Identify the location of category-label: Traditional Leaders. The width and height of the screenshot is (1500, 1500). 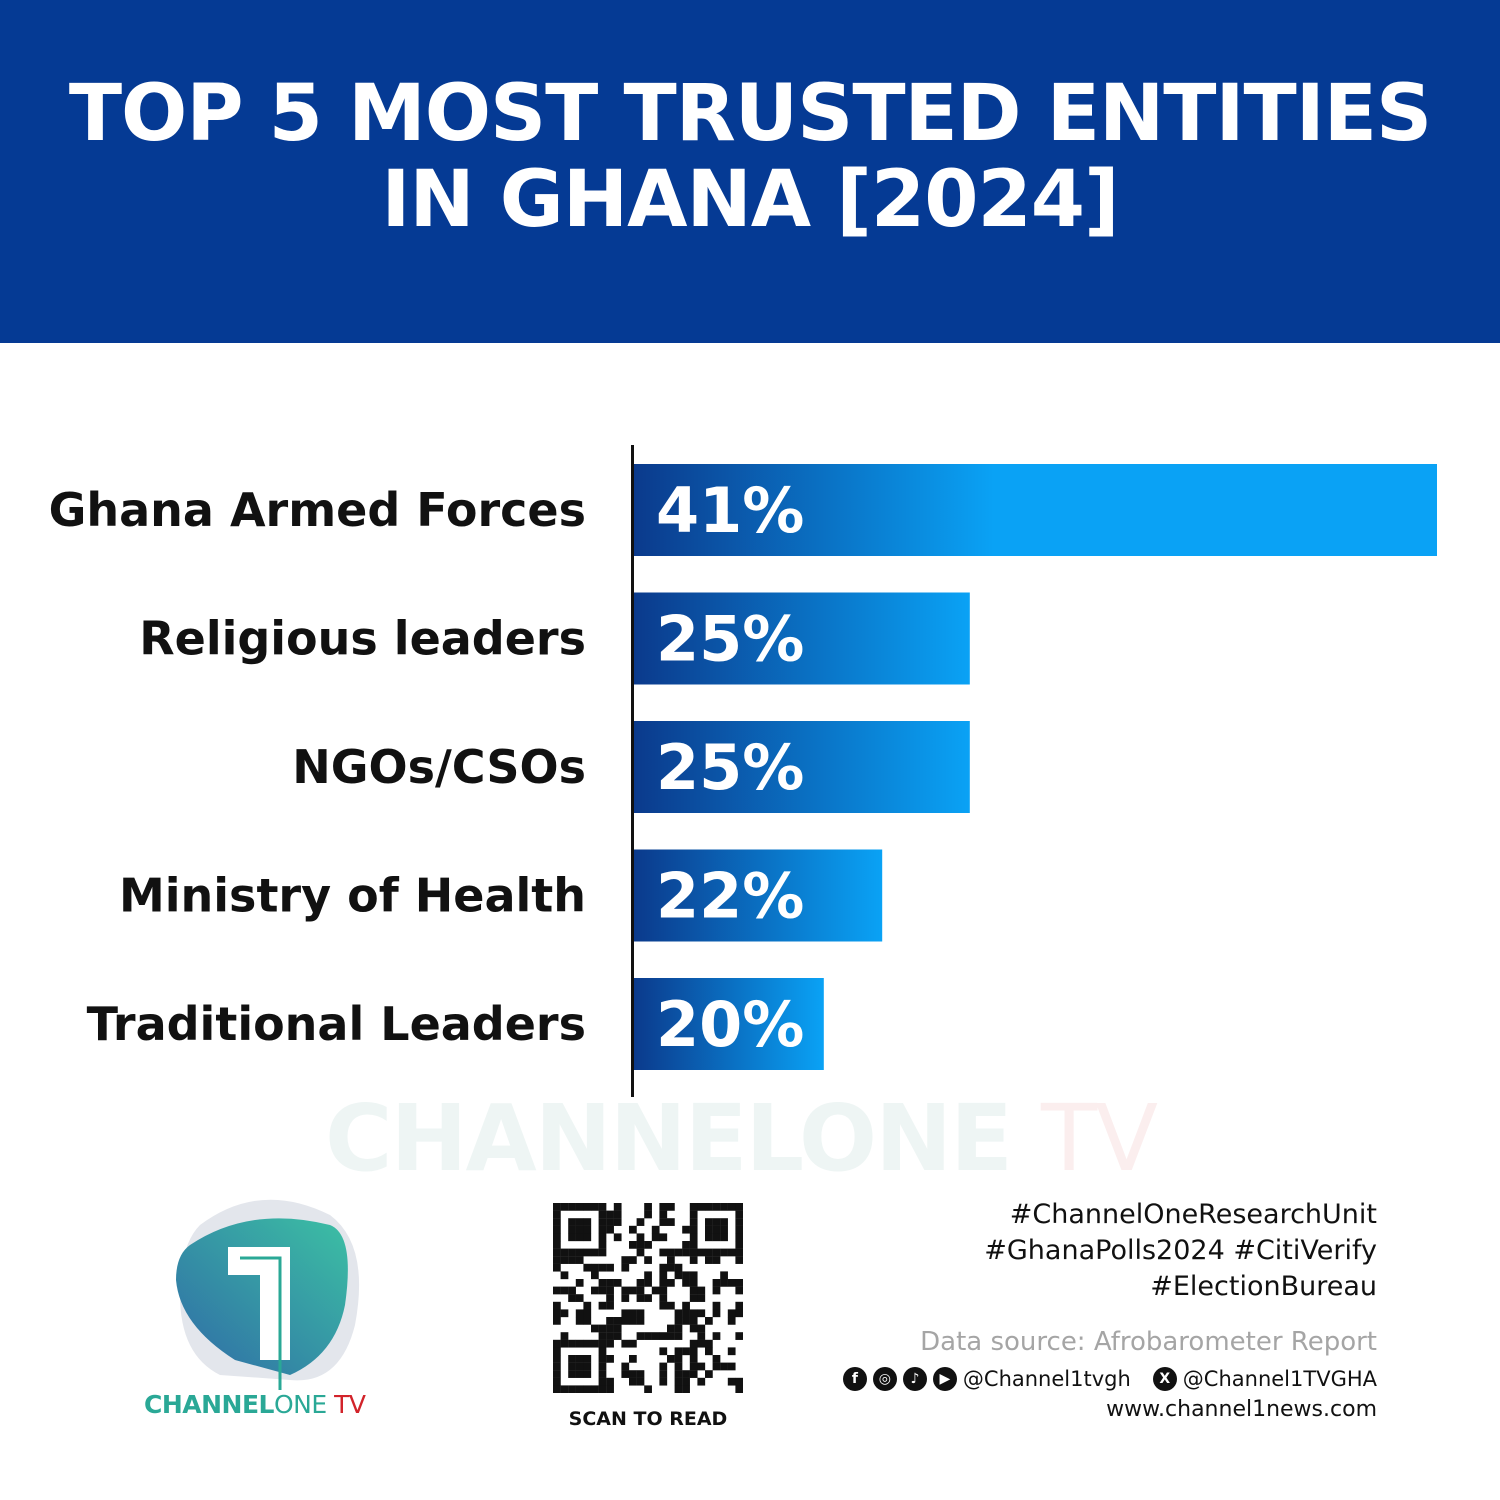
(336, 1024).